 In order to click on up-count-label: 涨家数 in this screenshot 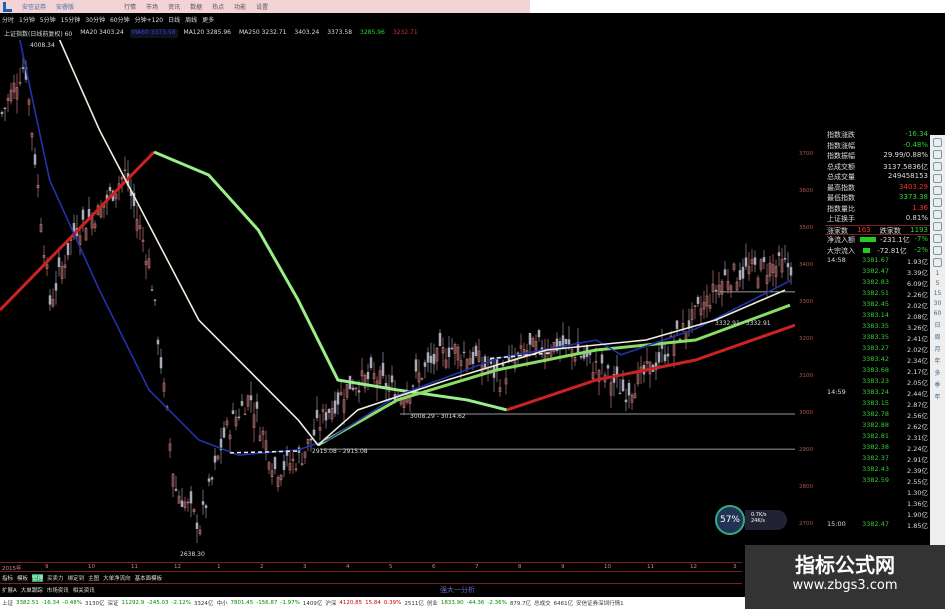, I will do `click(837, 230)`.